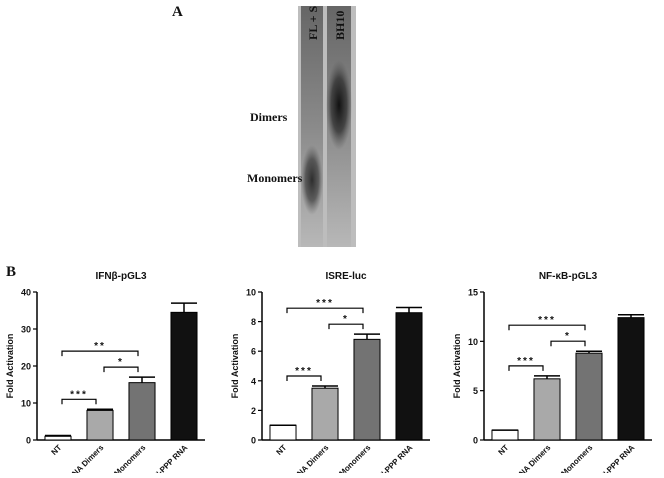  Describe the element at coordinates (11, 272) in the screenshot. I see `panel-label: B` at that location.